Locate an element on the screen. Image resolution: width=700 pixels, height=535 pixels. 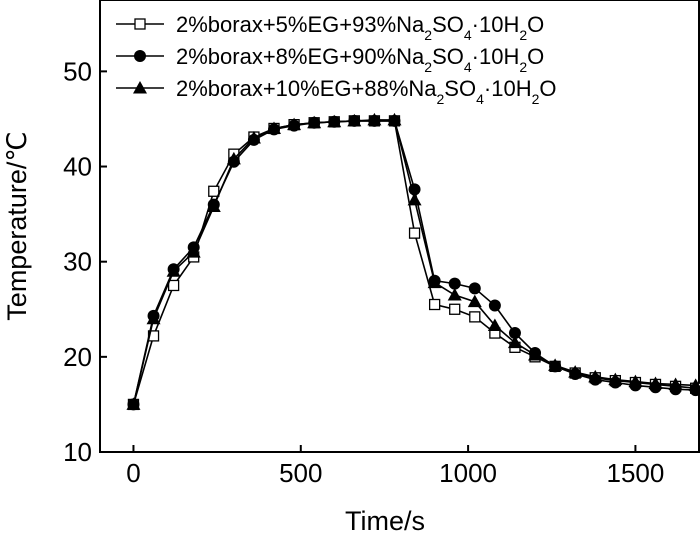
y-tick-label: 30 is located at coordinates (77, 262).